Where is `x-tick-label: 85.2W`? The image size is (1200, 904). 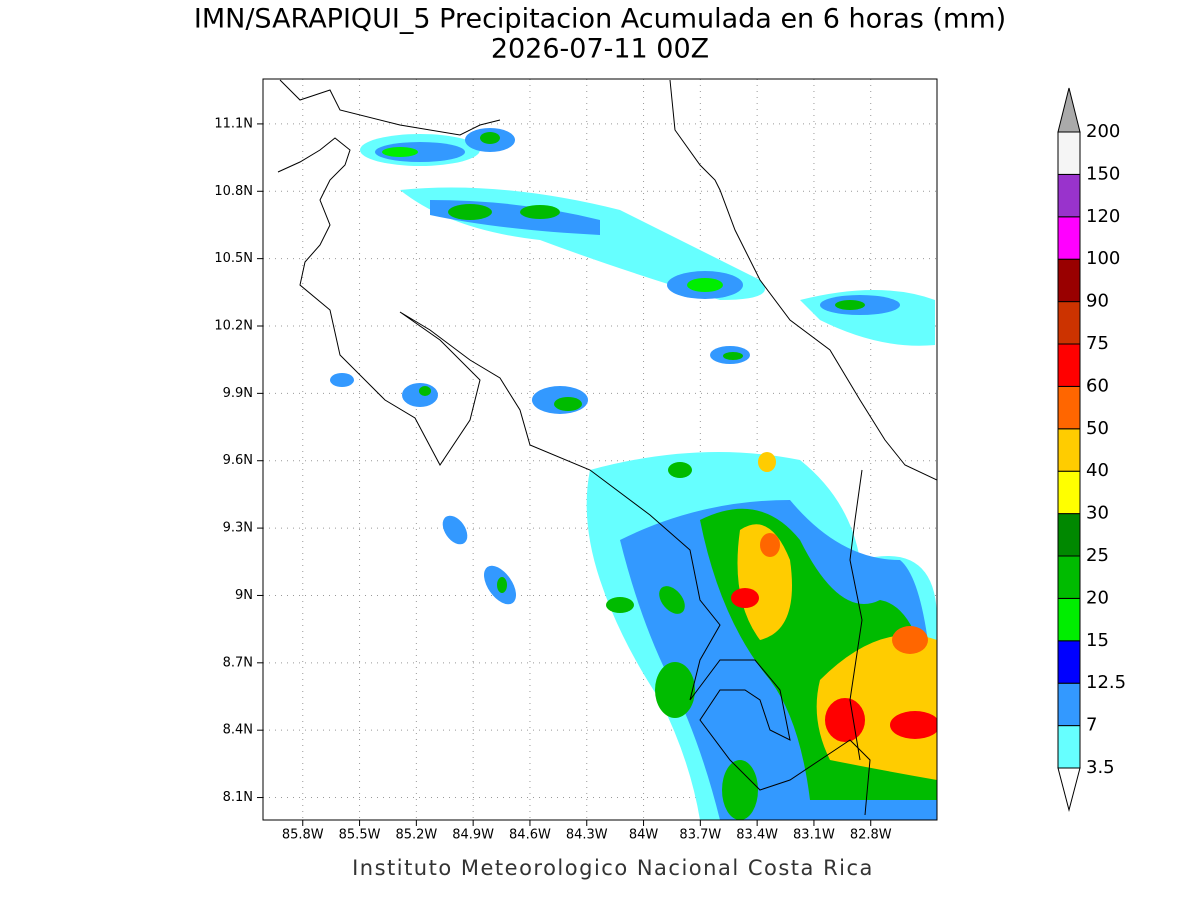 x-tick-label: 85.2W is located at coordinates (416, 835).